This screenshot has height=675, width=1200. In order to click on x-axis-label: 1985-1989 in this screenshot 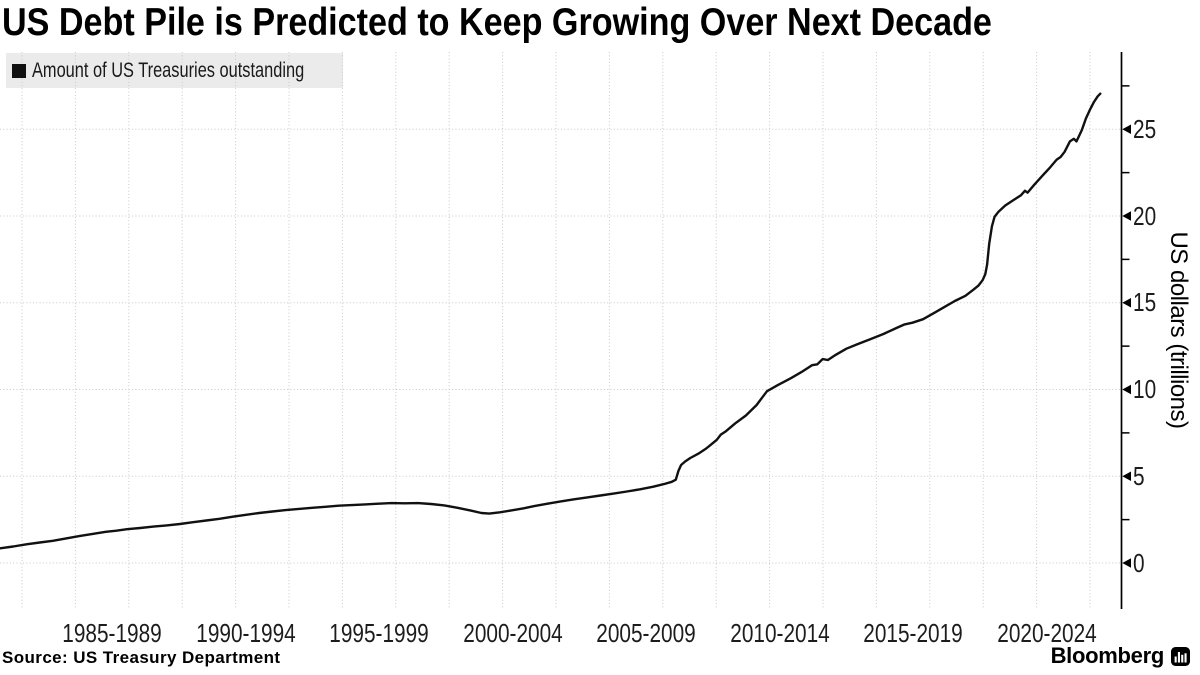, I will do `click(112, 633)`.